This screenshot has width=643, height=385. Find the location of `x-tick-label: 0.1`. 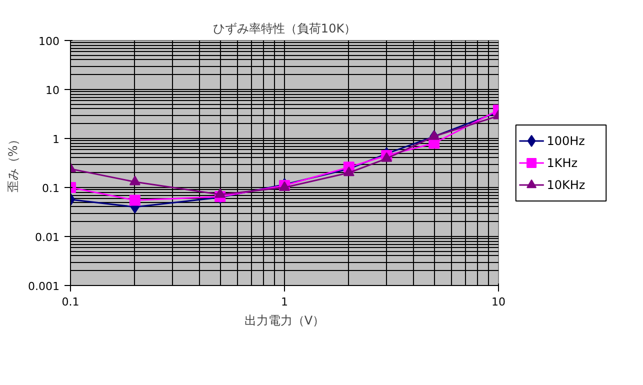

x-tick-label: 0.1 is located at coordinates (71, 302).